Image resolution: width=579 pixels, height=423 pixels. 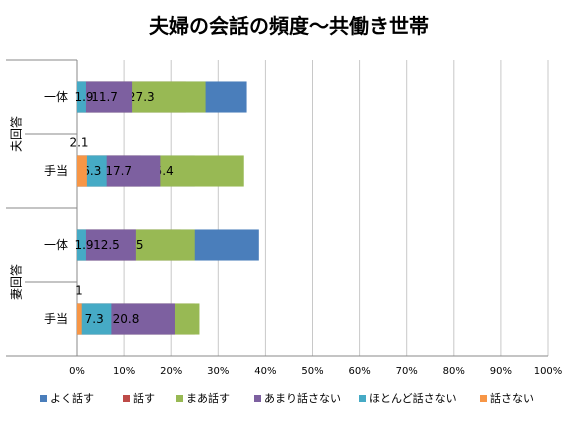 I want to click on legend-label: まあ話す, so click(x=208, y=398).